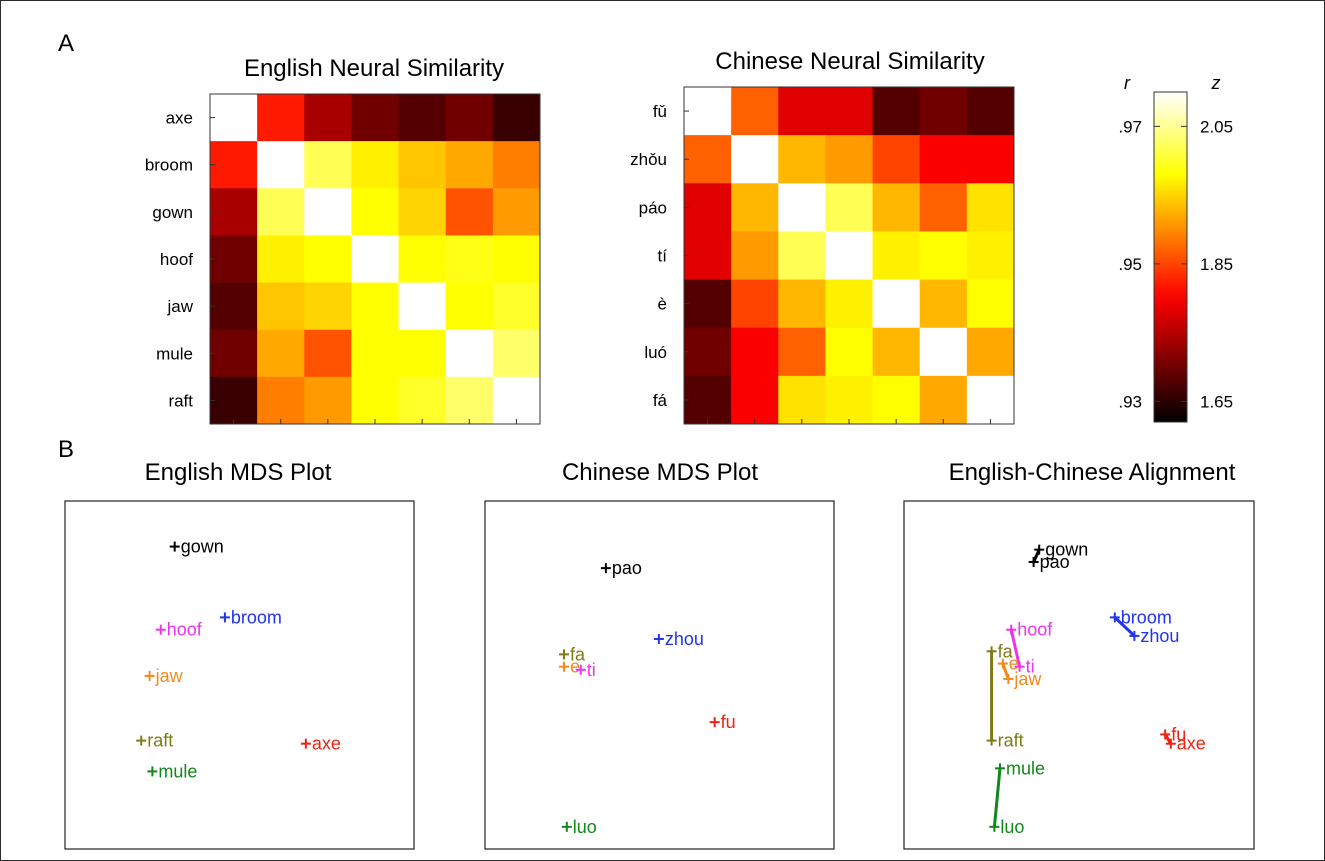 The height and width of the screenshot is (861, 1325). What do you see at coordinates (176, 259) in the screenshot?
I see `english-heatmap-row-label: hoof` at bounding box center [176, 259].